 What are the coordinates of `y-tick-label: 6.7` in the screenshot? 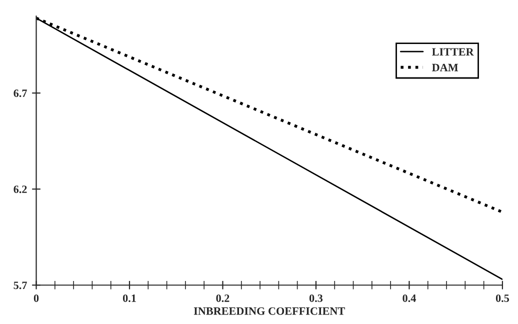 It's located at (20, 94).